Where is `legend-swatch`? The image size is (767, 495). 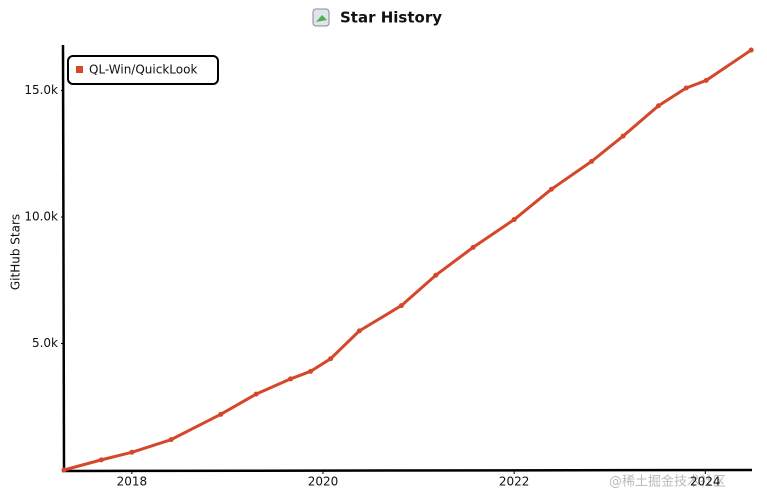
legend-swatch is located at coordinates (79, 69).